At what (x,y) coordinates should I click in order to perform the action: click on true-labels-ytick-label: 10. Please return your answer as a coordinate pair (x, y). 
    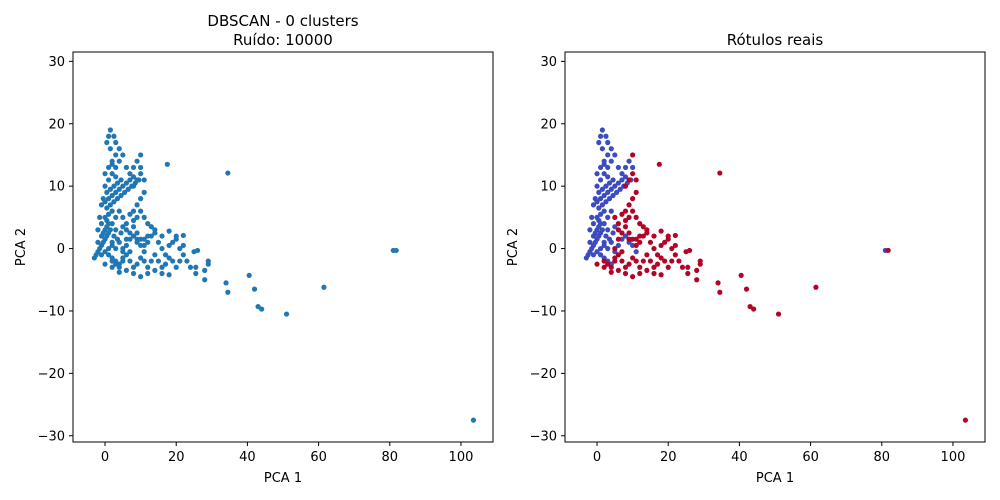
    Looking at the image, I should click on (548, 187).